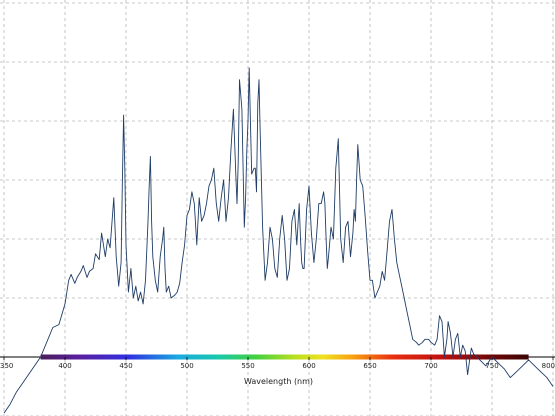  I want to click on x-tick-label: 650, so click(369, 366).